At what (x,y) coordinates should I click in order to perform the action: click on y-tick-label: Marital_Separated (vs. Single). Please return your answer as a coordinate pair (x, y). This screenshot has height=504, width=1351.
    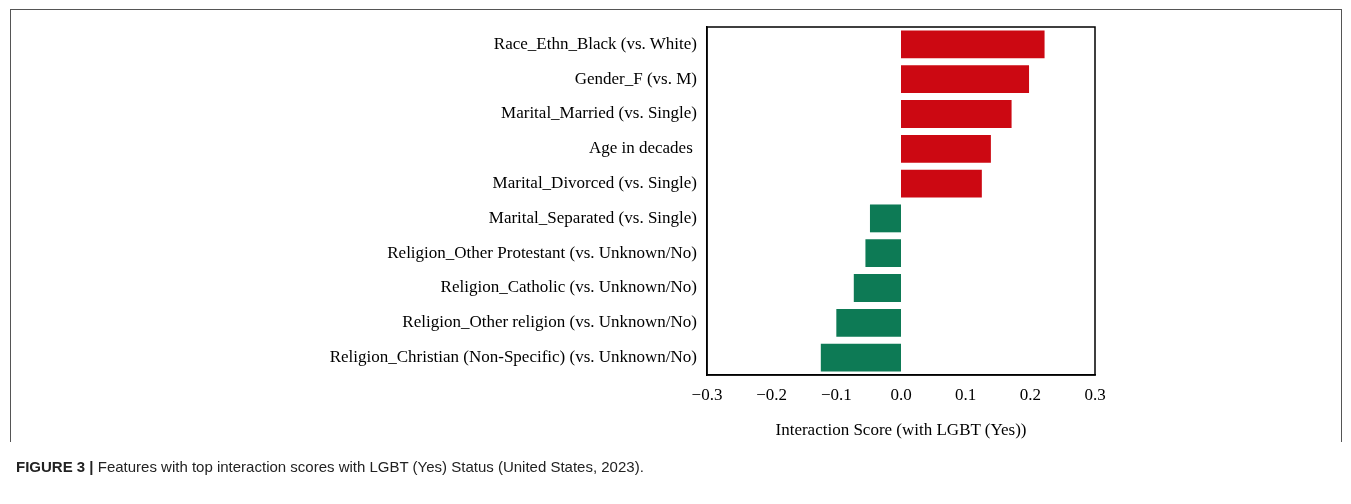
    Looking at the image, I should click on (592, 217).